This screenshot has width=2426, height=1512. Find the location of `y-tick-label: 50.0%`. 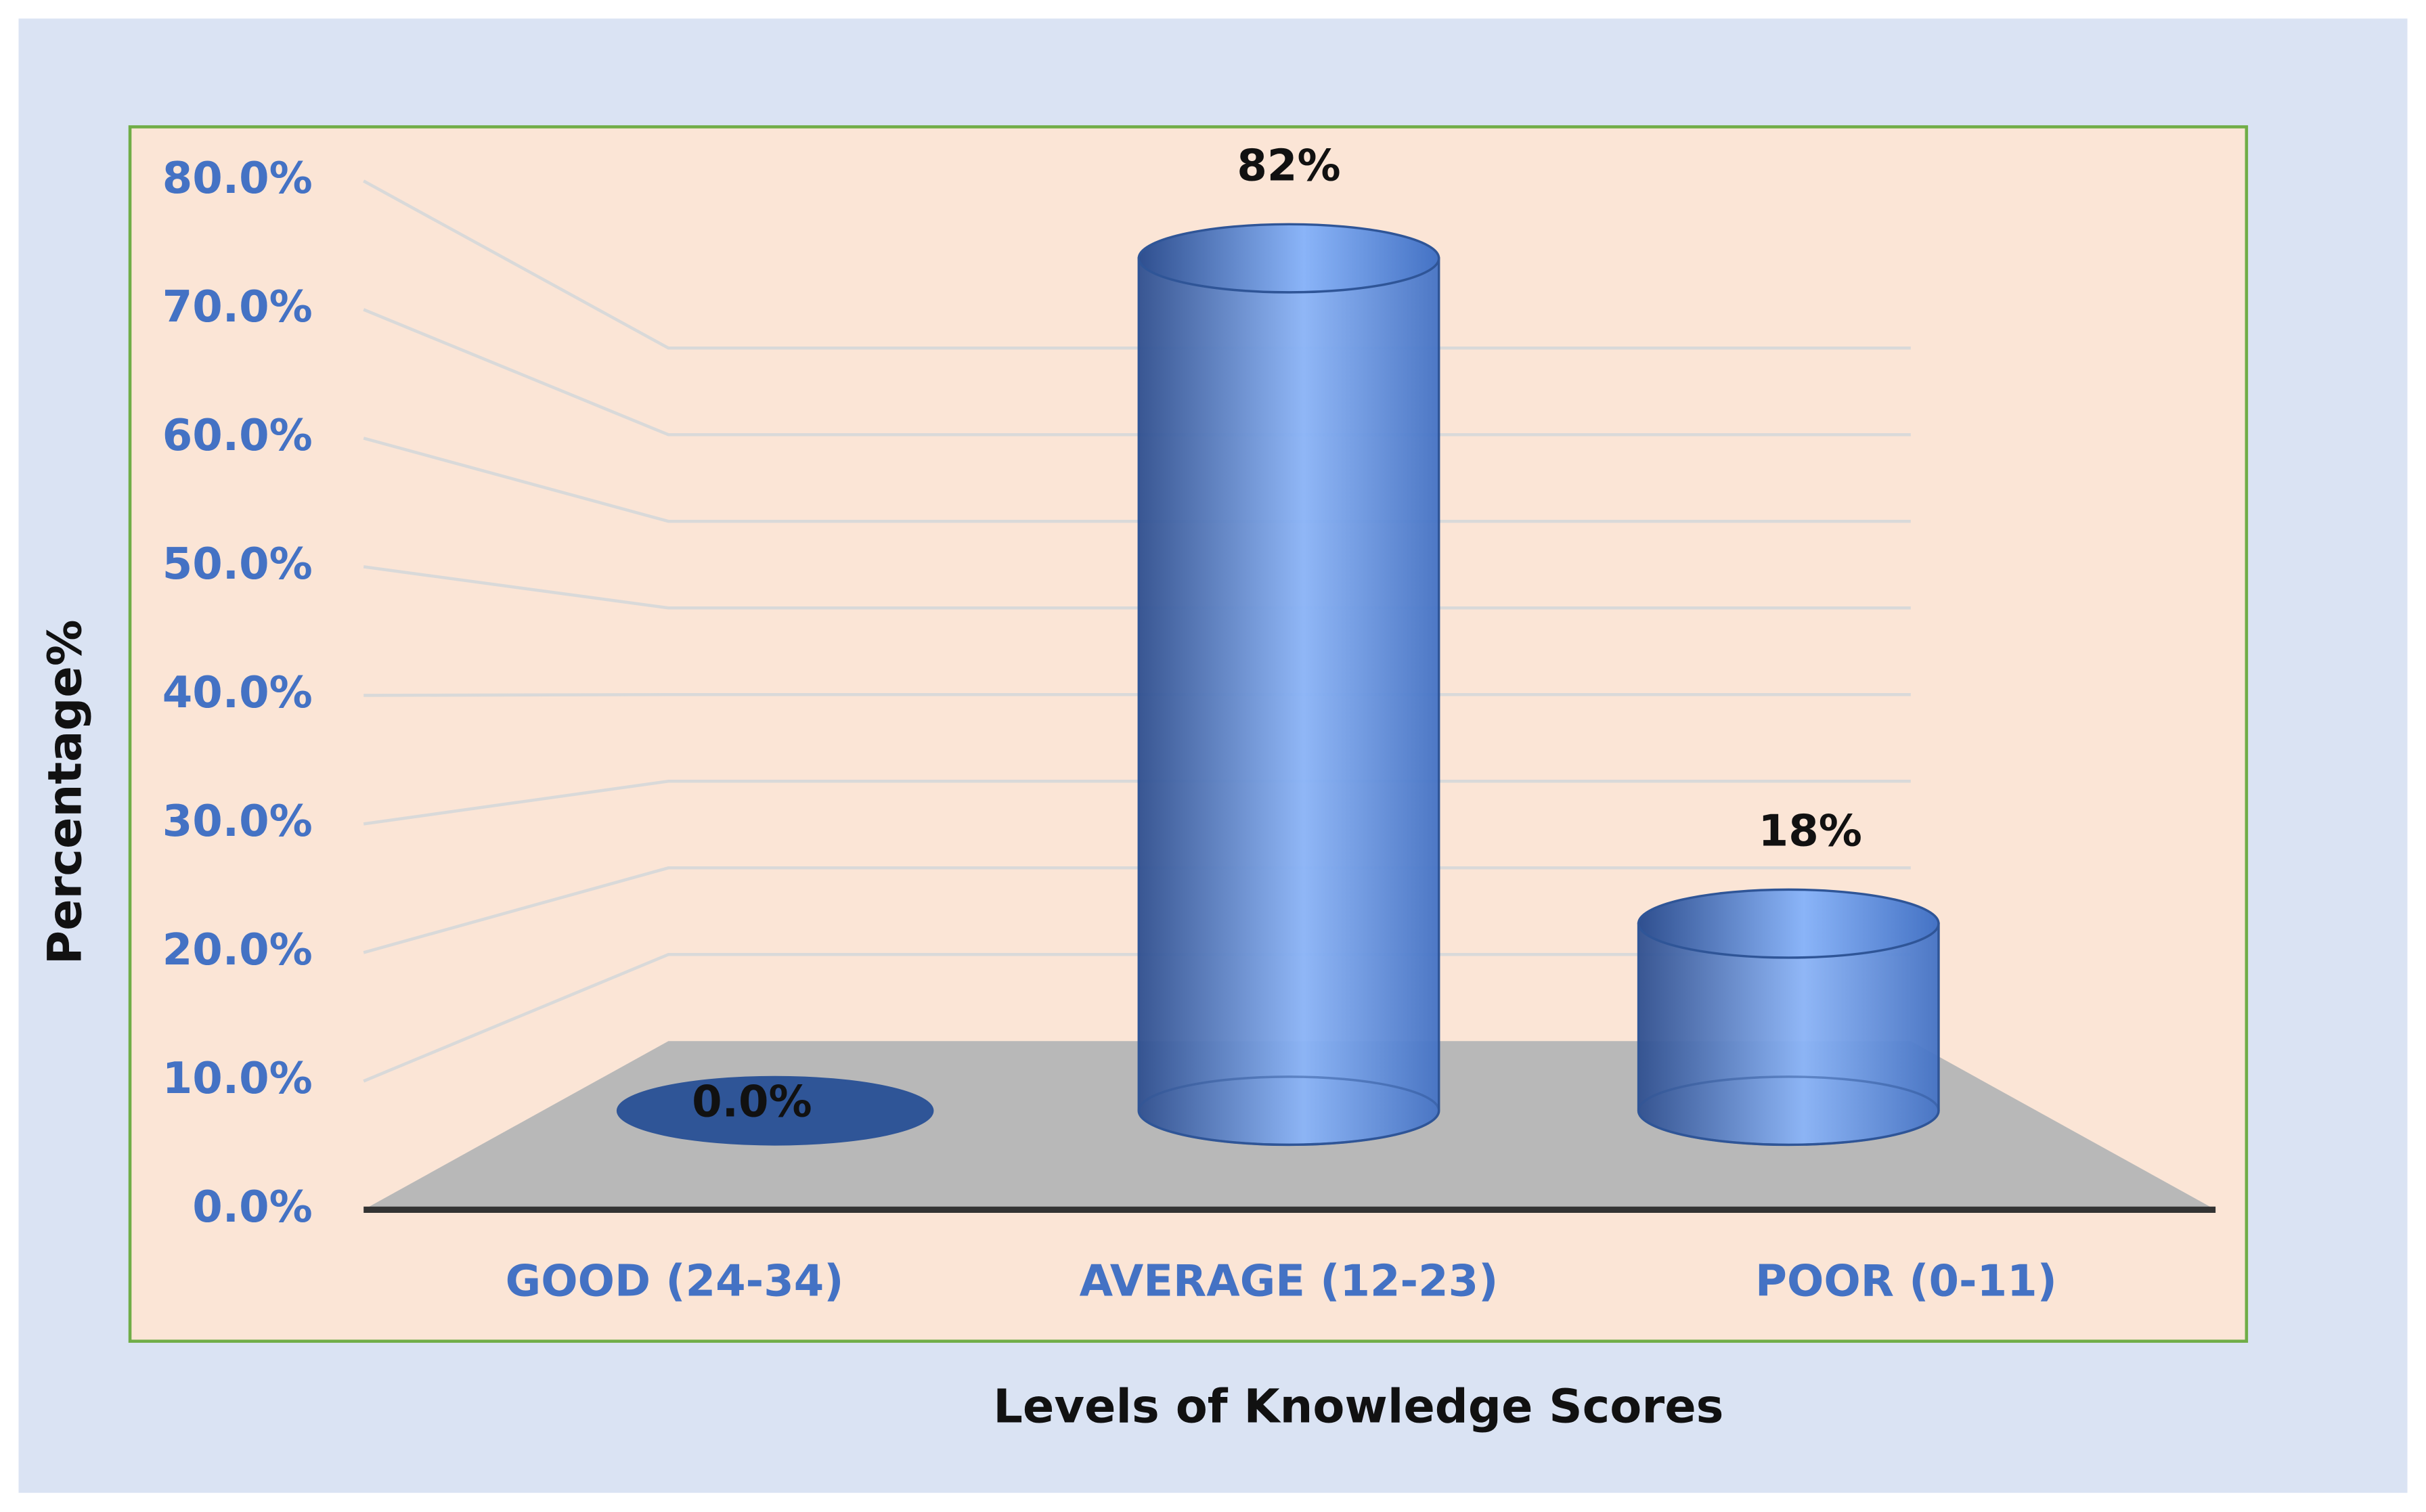

y-tick-label: 50.0% is located at coordinates (237, 564).